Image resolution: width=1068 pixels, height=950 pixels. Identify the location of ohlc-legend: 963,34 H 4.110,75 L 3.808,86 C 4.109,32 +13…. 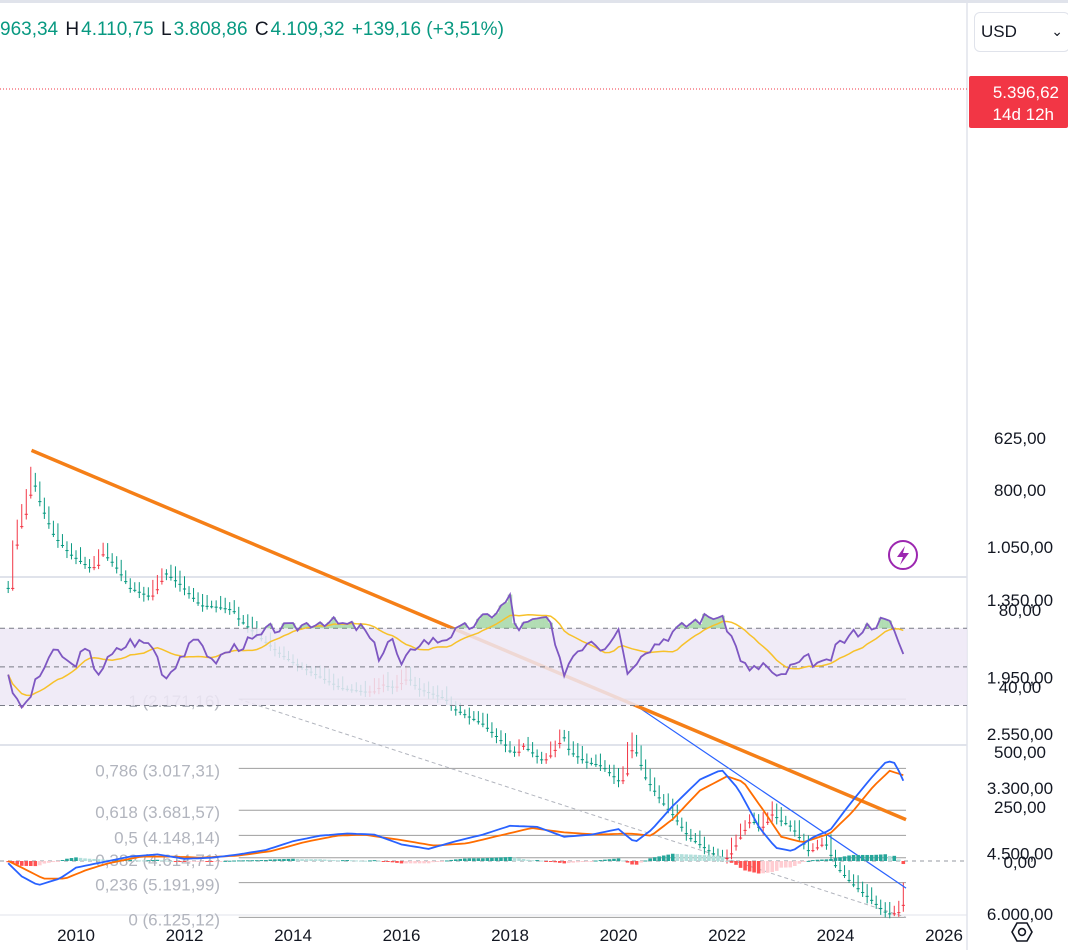
(253, 30).